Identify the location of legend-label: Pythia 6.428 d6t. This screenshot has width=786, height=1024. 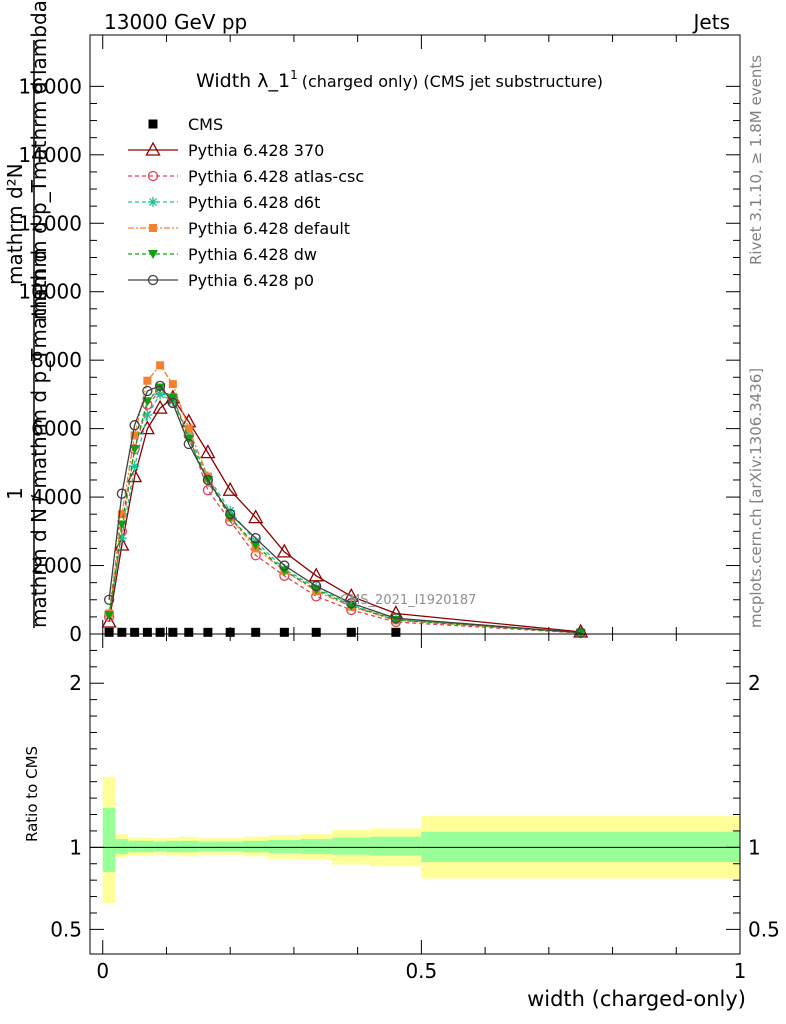
(254, 202).